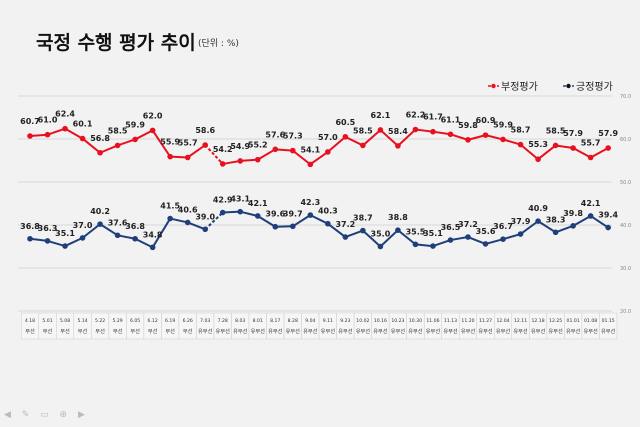  What do you see at coordinates (240, 199) in the screenshot?
I see `data-label: 43.1` at bounding box center [240, 199].